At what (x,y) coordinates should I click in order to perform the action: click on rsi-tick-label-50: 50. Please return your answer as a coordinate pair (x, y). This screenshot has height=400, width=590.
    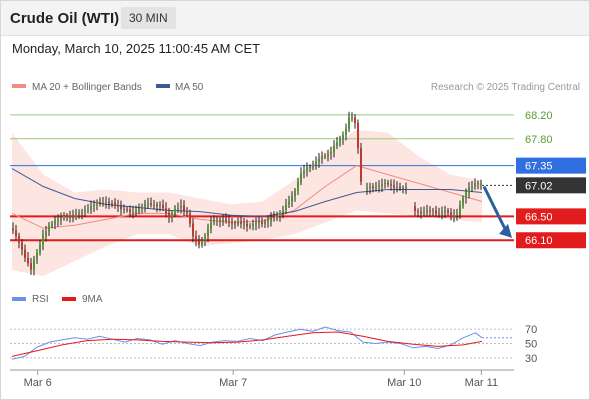
    Looking at the image, I should click on (531, 345).